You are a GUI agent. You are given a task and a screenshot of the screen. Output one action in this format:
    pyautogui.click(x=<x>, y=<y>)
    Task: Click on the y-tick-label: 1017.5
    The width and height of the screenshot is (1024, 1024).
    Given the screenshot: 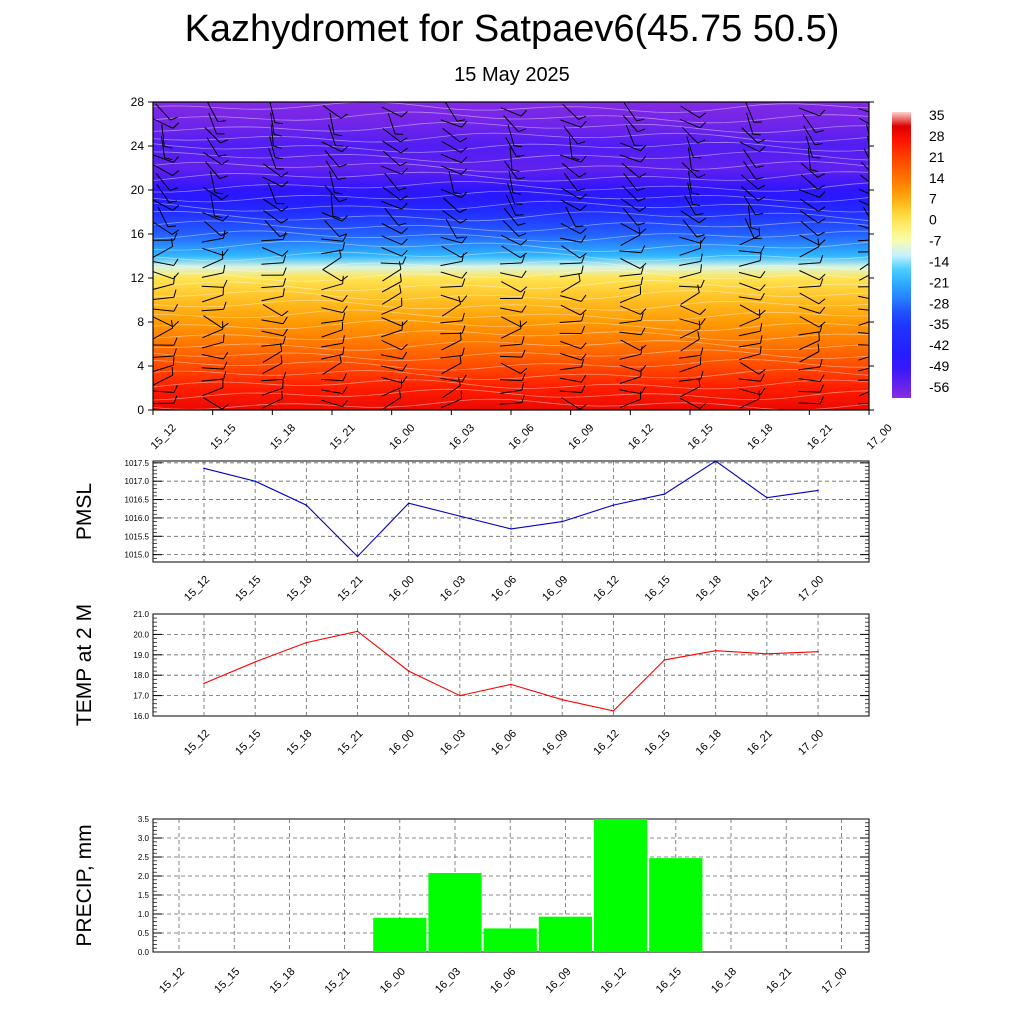 What is the action you would take?
    pyautogui.click(x=137, y=463)
    